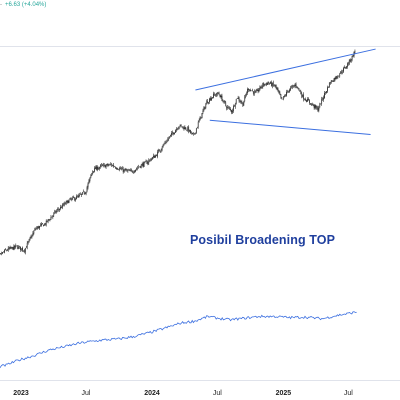 Image resolution: width=400 pixels, height=400 pixels. I want to click on lower-pane, so click(178, 340).